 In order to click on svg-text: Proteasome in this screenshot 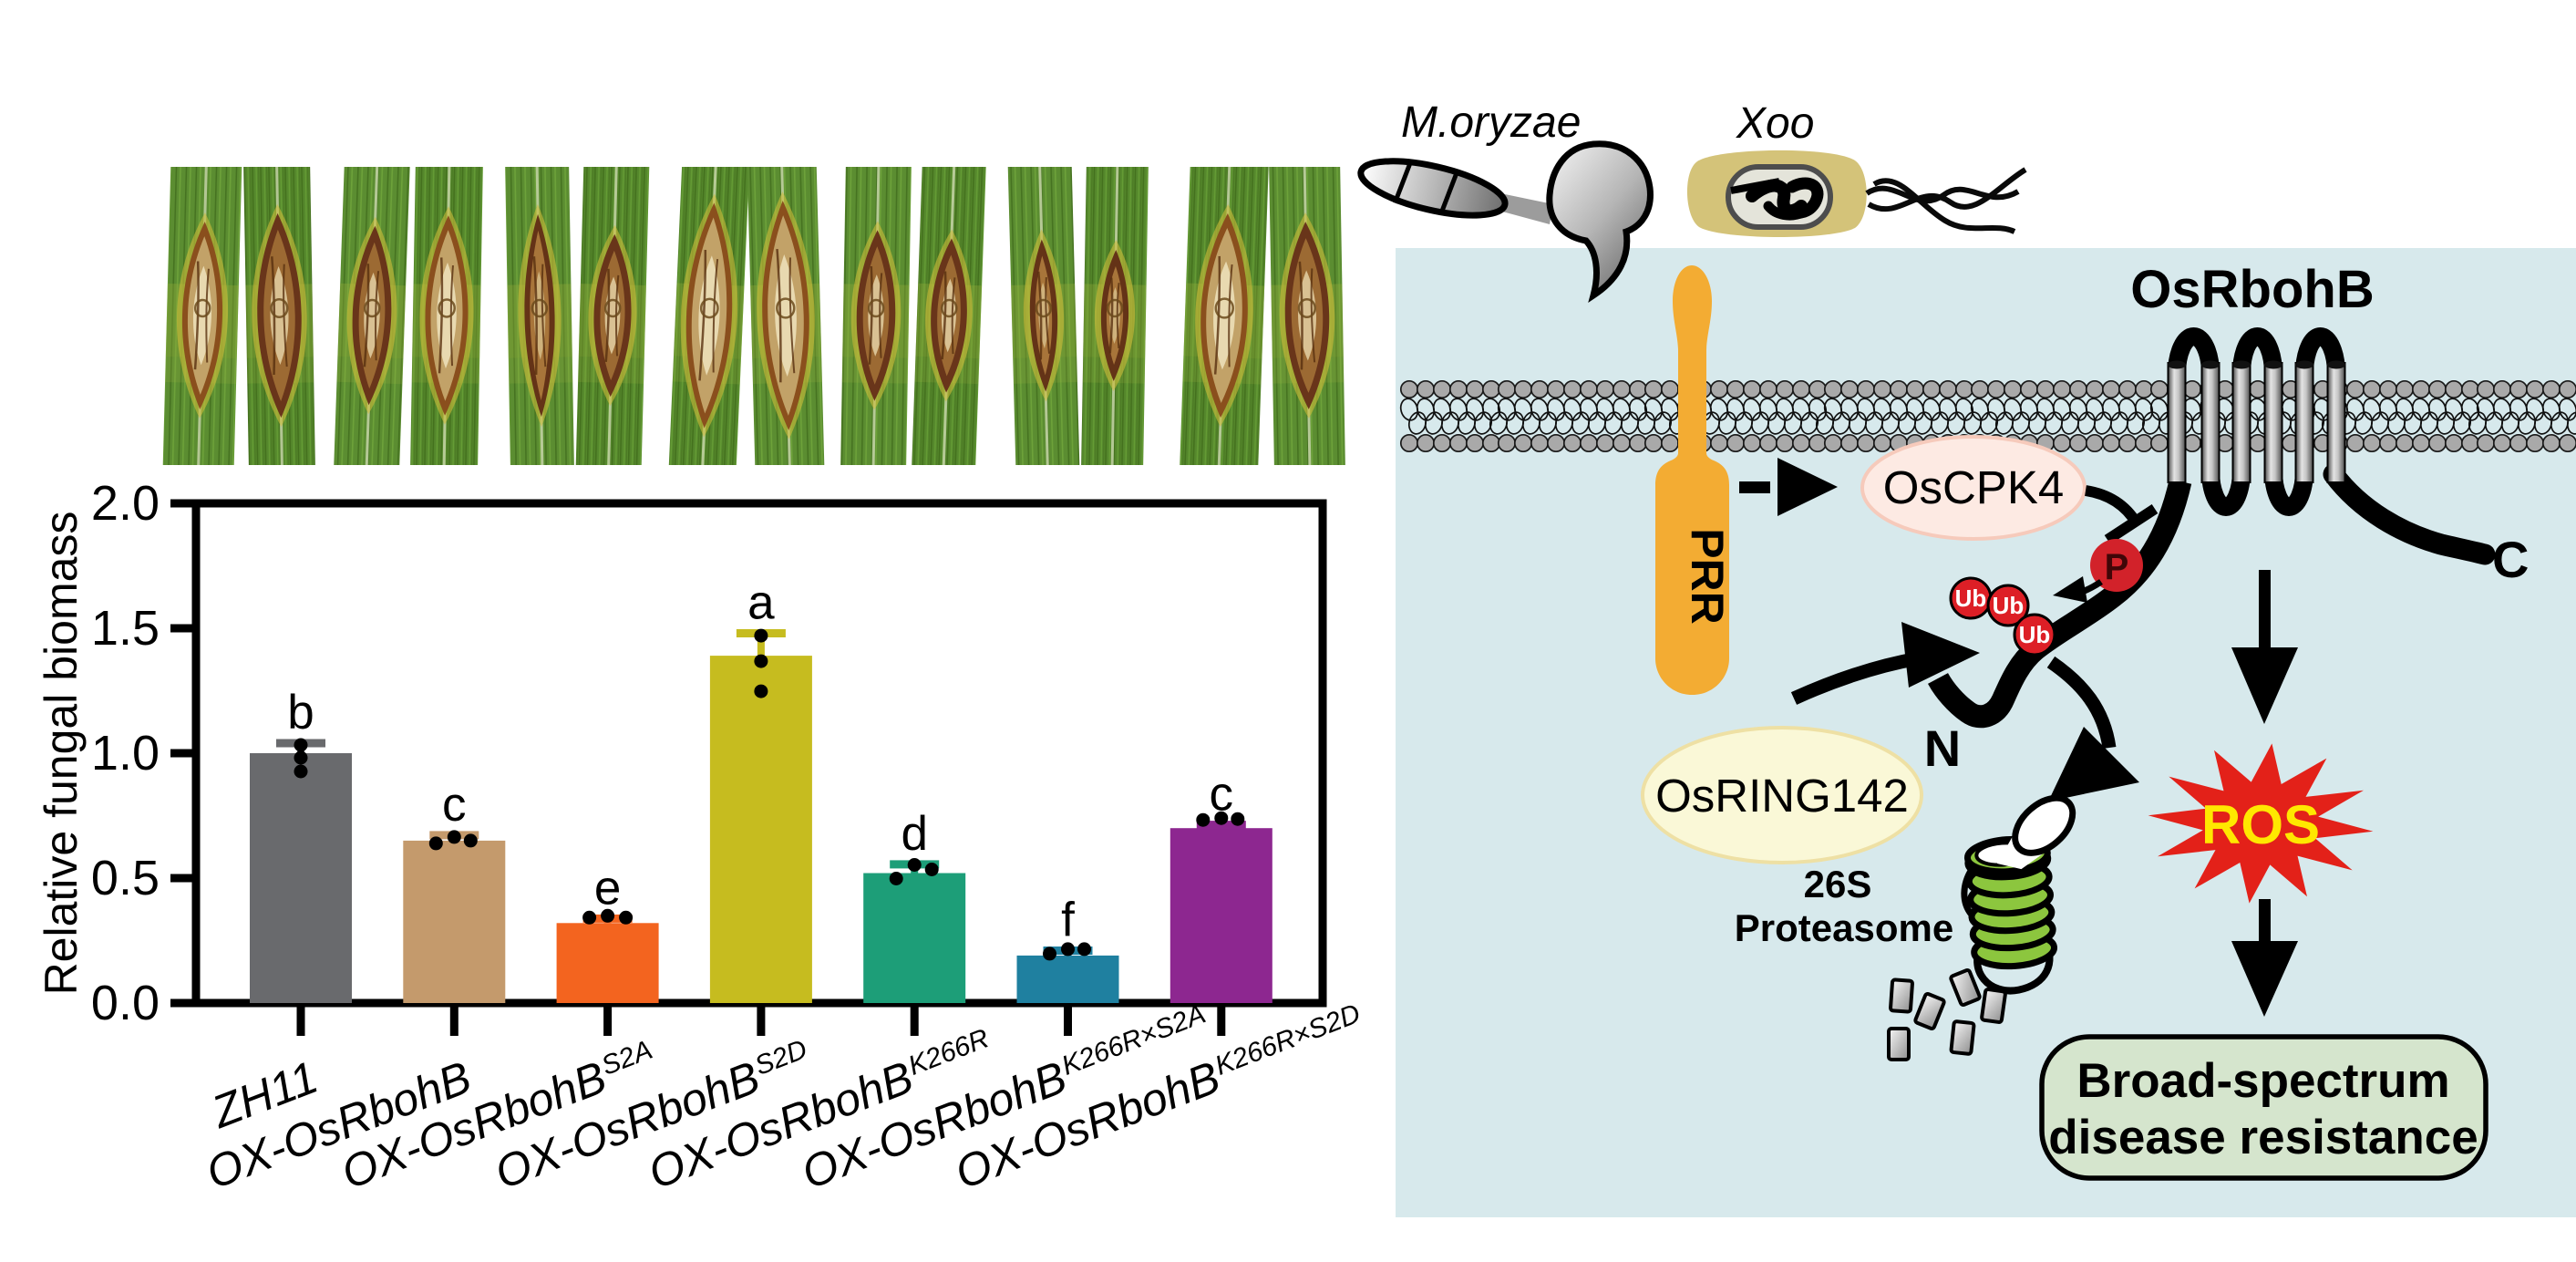, I will do `click(1844, 927)`.